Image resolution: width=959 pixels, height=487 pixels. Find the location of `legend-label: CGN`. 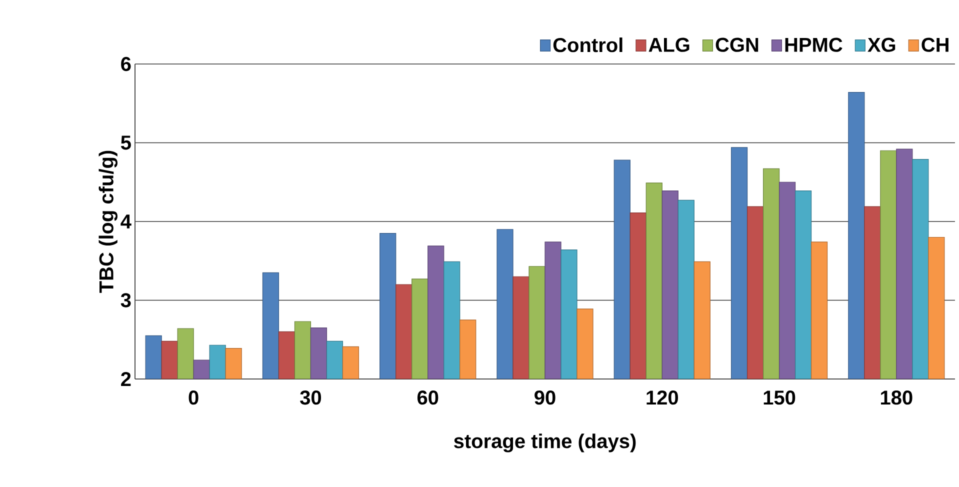

legend-label: CGN is located at coordinates (737, 45).